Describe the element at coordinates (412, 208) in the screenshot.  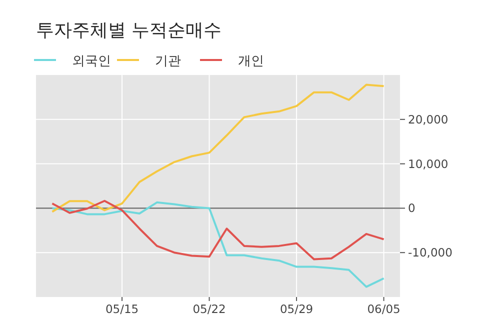
I see `y-tick-label: 0` at that location.